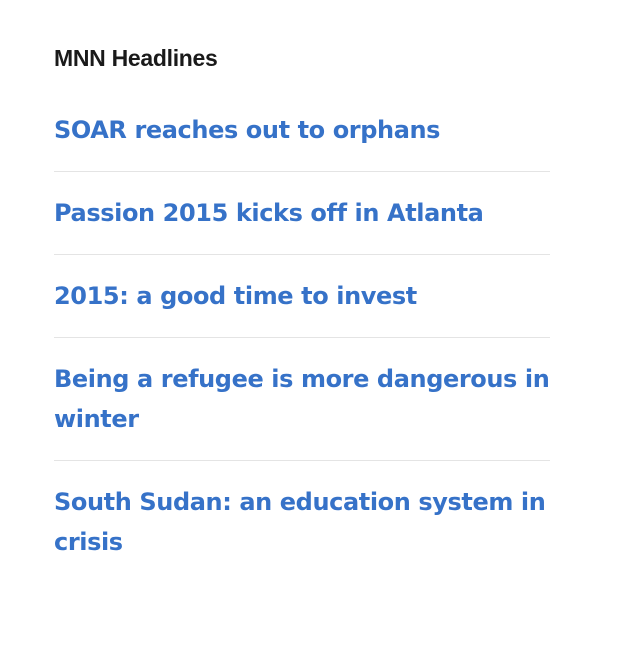 This screenshot has width=626, height=668. I want to click on list-item: SOAR reaches out to orphans, so click(302, 141).